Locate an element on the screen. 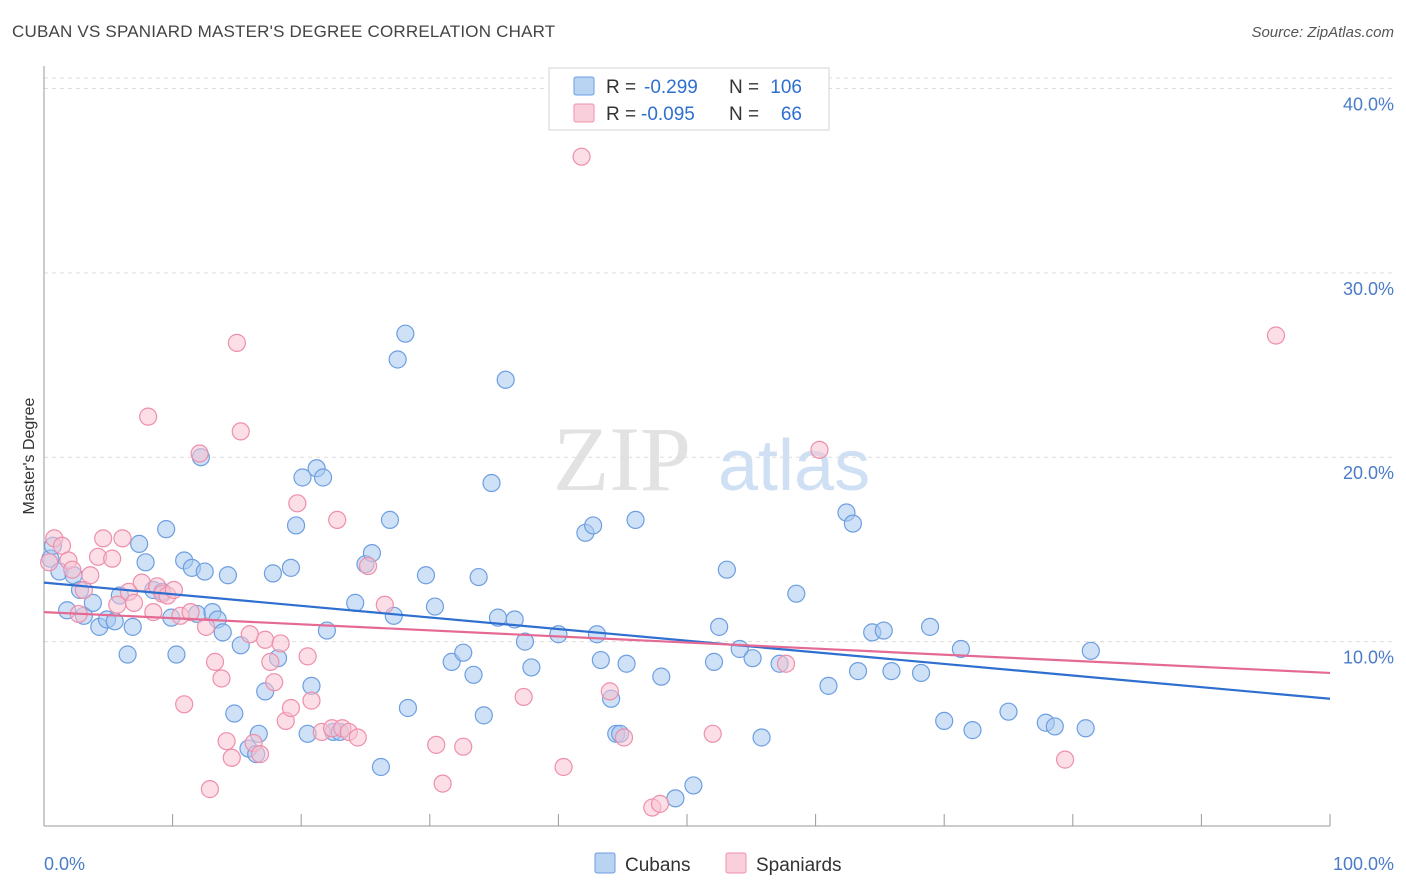 This screenshot has width=1406, height=892. bottom-legend-cubans: Cubans is located at coordinates (658, 865).